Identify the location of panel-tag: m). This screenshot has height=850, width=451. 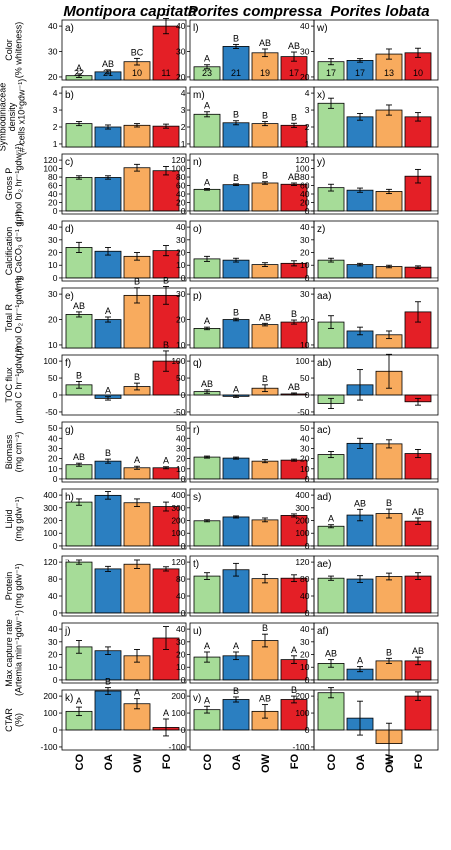
(199, 95).